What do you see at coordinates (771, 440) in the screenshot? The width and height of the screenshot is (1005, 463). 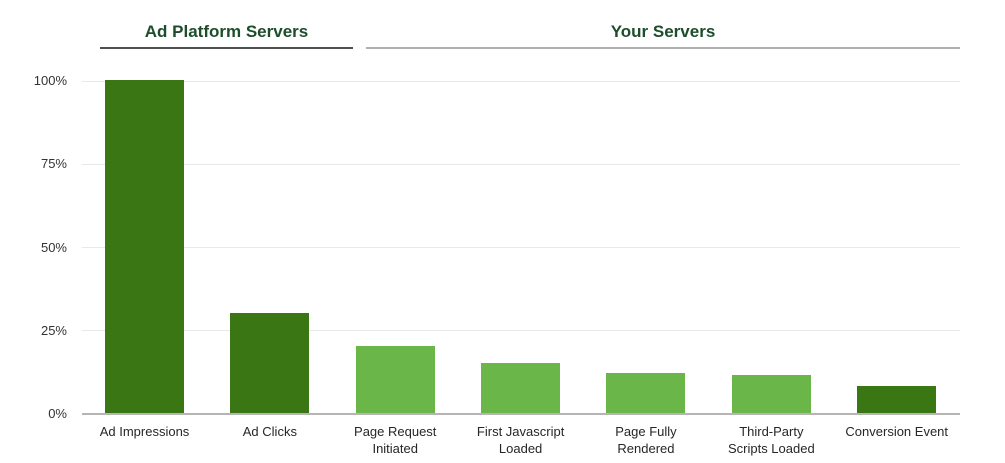 I see `category-label: Third-Party Scripts Loaded` at bounding box center [771, 440].